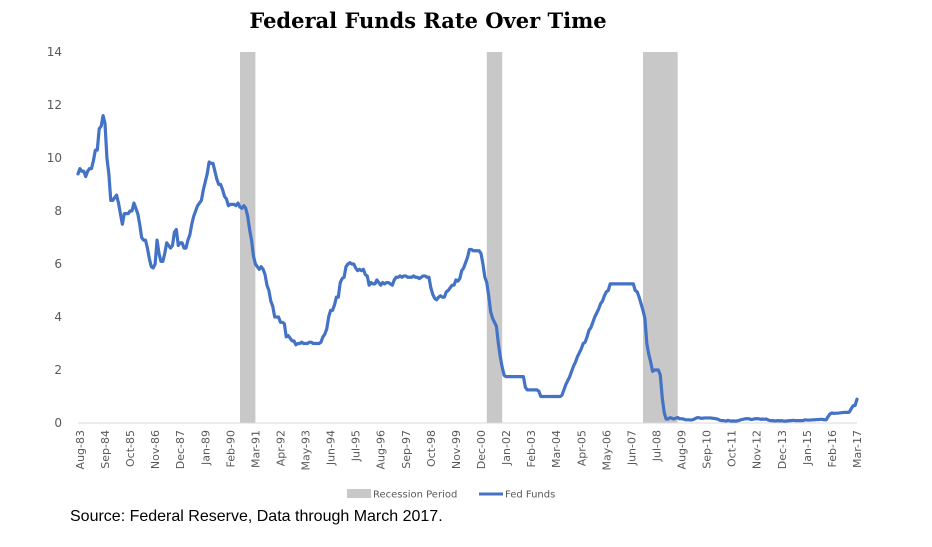  Describe the element at coordinates (832, 448) in the screenshot. I see `x-tick-label: Feb-16` at that location.